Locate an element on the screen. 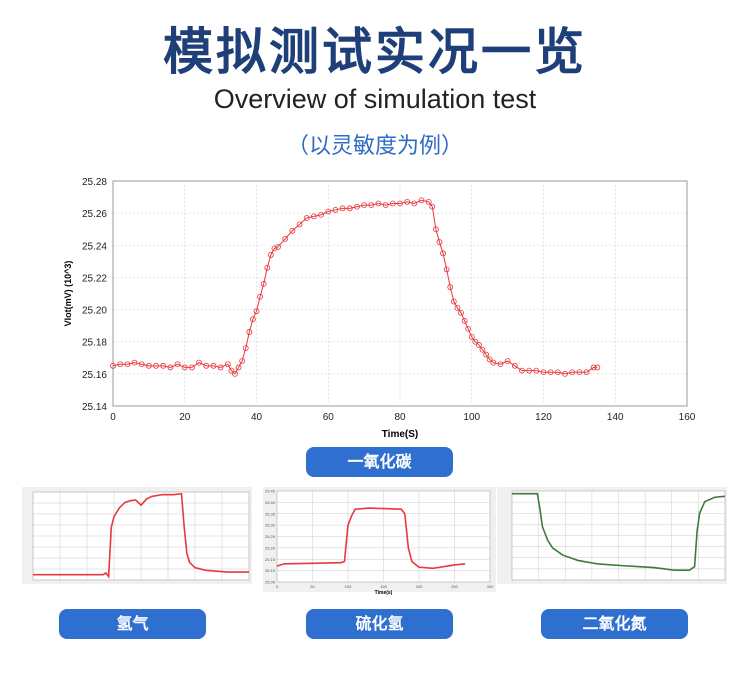 Image resolution: width=750 pixels, height=675 pixels. page-subtitle: Overview of simulation test is located at coordinates (375, 99).